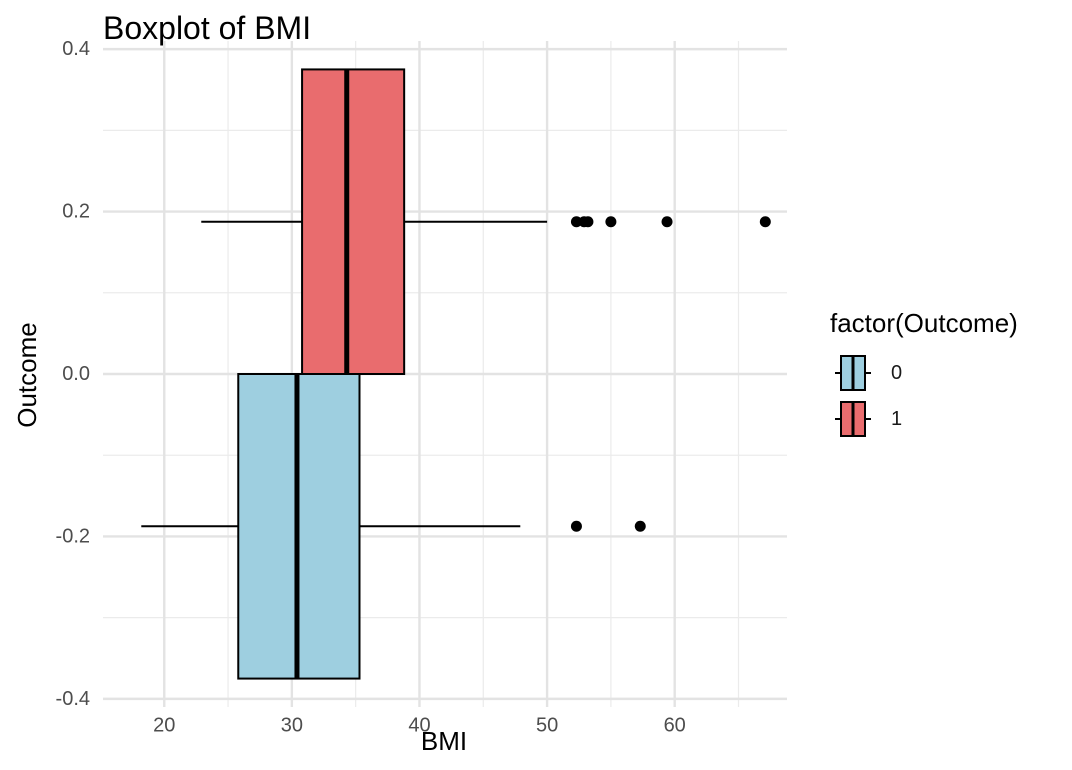 The width and height of the screenshot is (1072, 770). Describe the element at coordinates (868, 419) in the screenshot. I see `legend-item-1: 1` at that location.